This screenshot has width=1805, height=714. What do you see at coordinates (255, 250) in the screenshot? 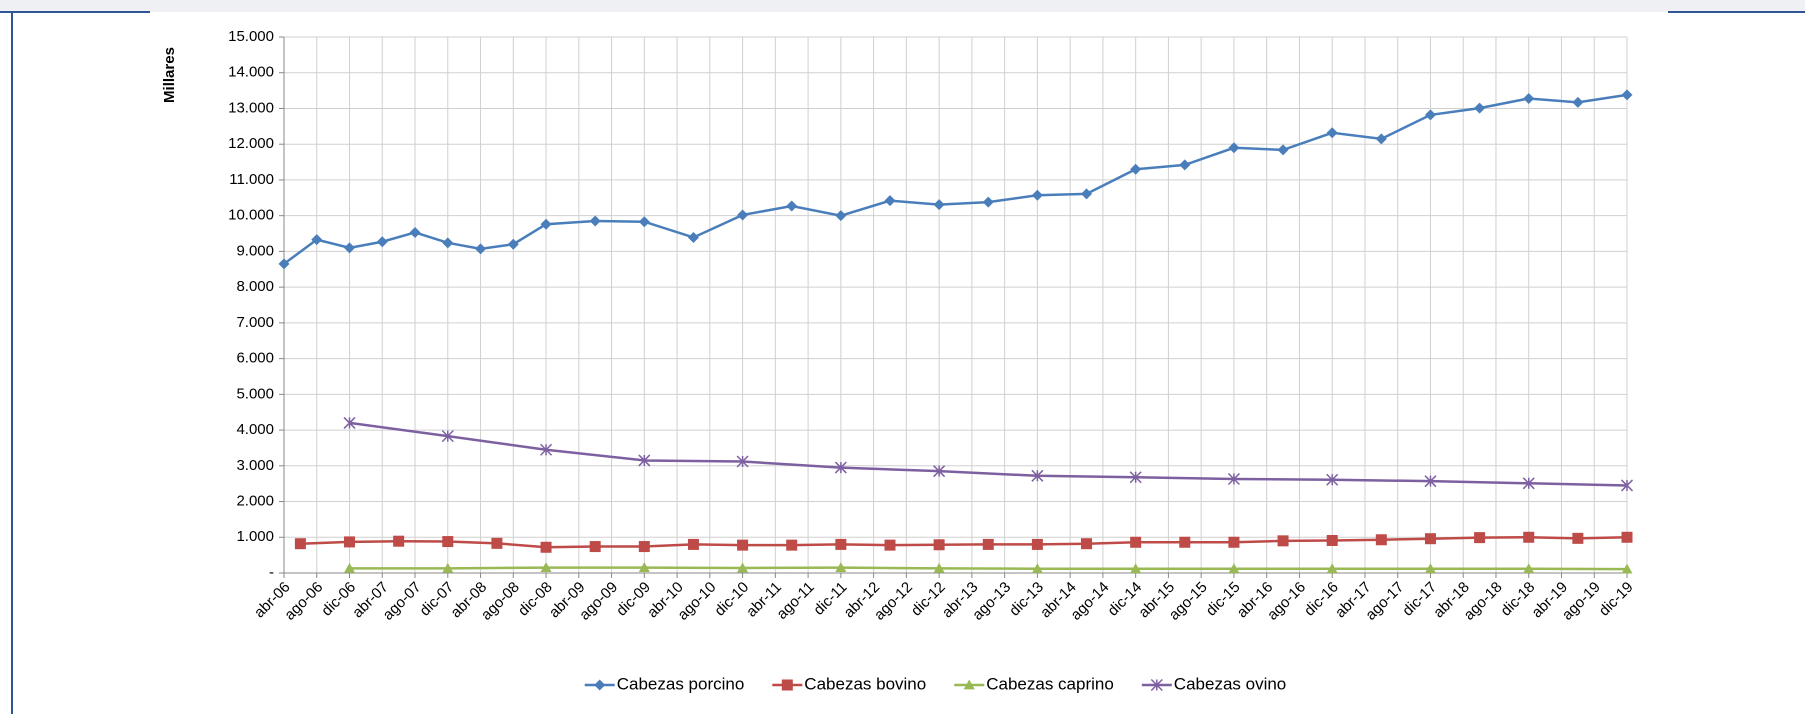
I see `y-tick-label: 9.000` at bounding box center [255, 250].